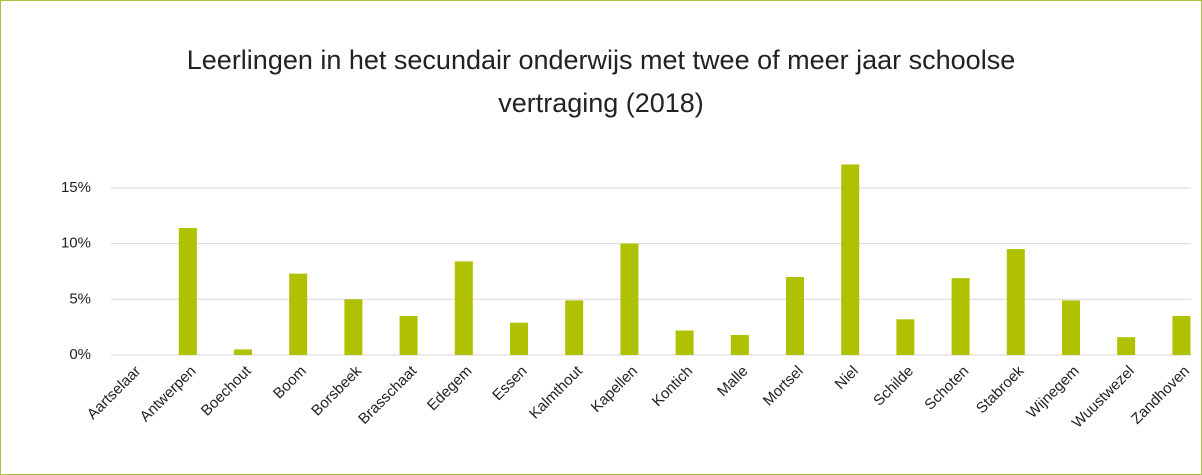 The height and width of the screenshot is (475, 1202). I want to click on x-tick-label: Schoten, so click(946, 388).